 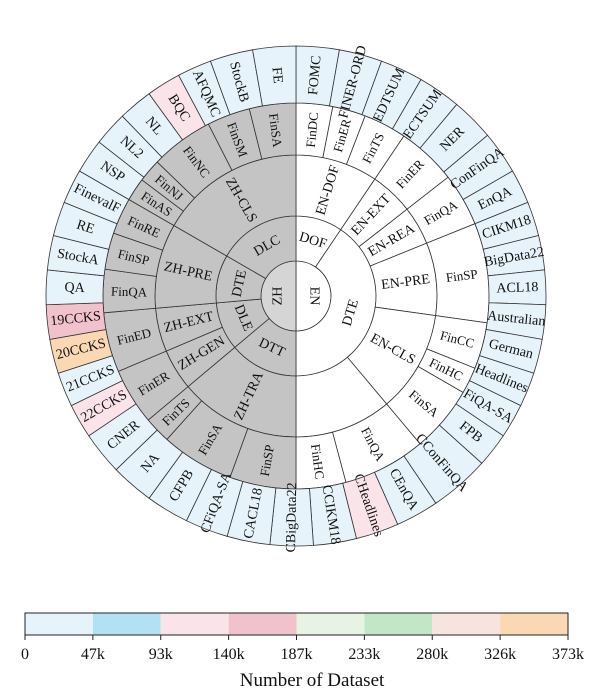 What do you see at coordinates (314, 296) in the screenshot?
I see `label-level1-0: EN` at bounding box center [314, 296].